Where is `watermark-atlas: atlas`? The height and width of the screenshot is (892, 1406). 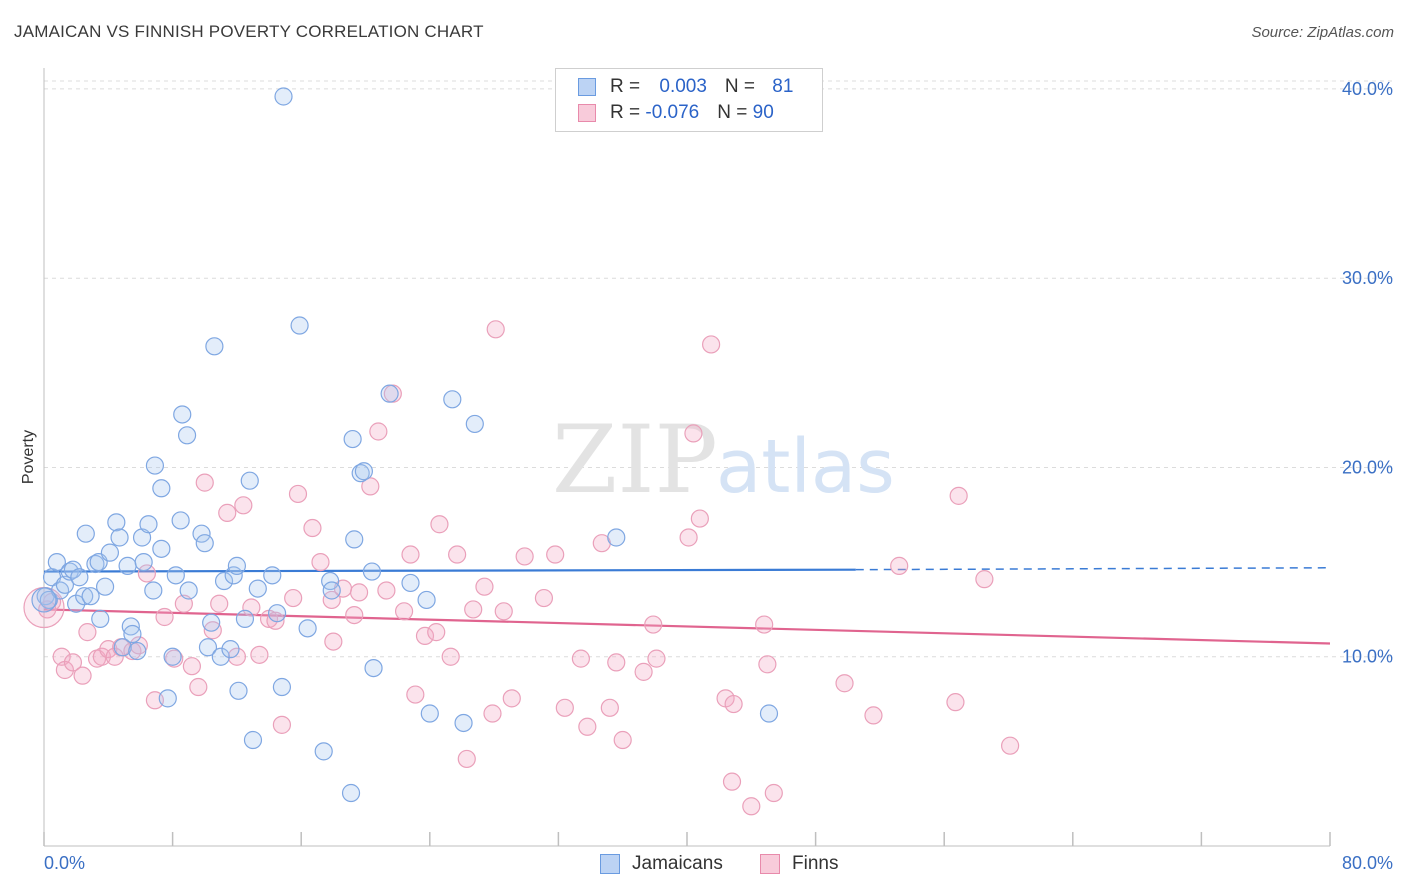
watermark-atlas: atlas is located at coordinates (805, 467).